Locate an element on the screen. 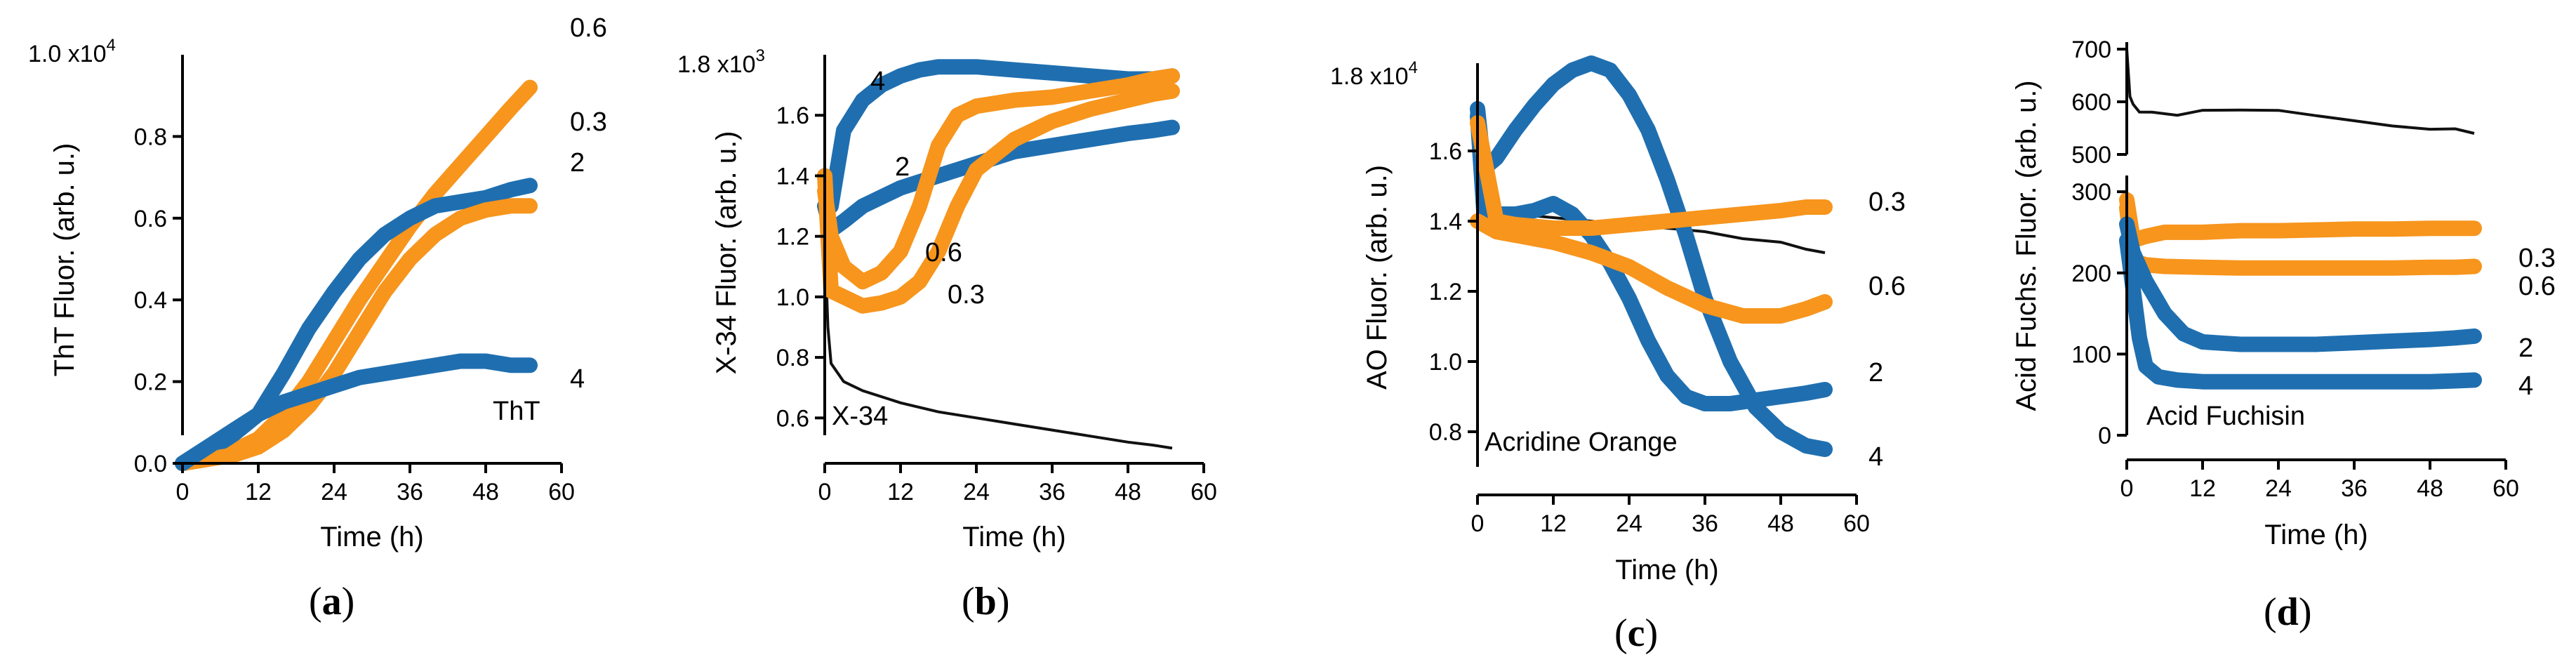  panel-d-annotation: Acid Fuchisin is located at coordinates (2226, 417).